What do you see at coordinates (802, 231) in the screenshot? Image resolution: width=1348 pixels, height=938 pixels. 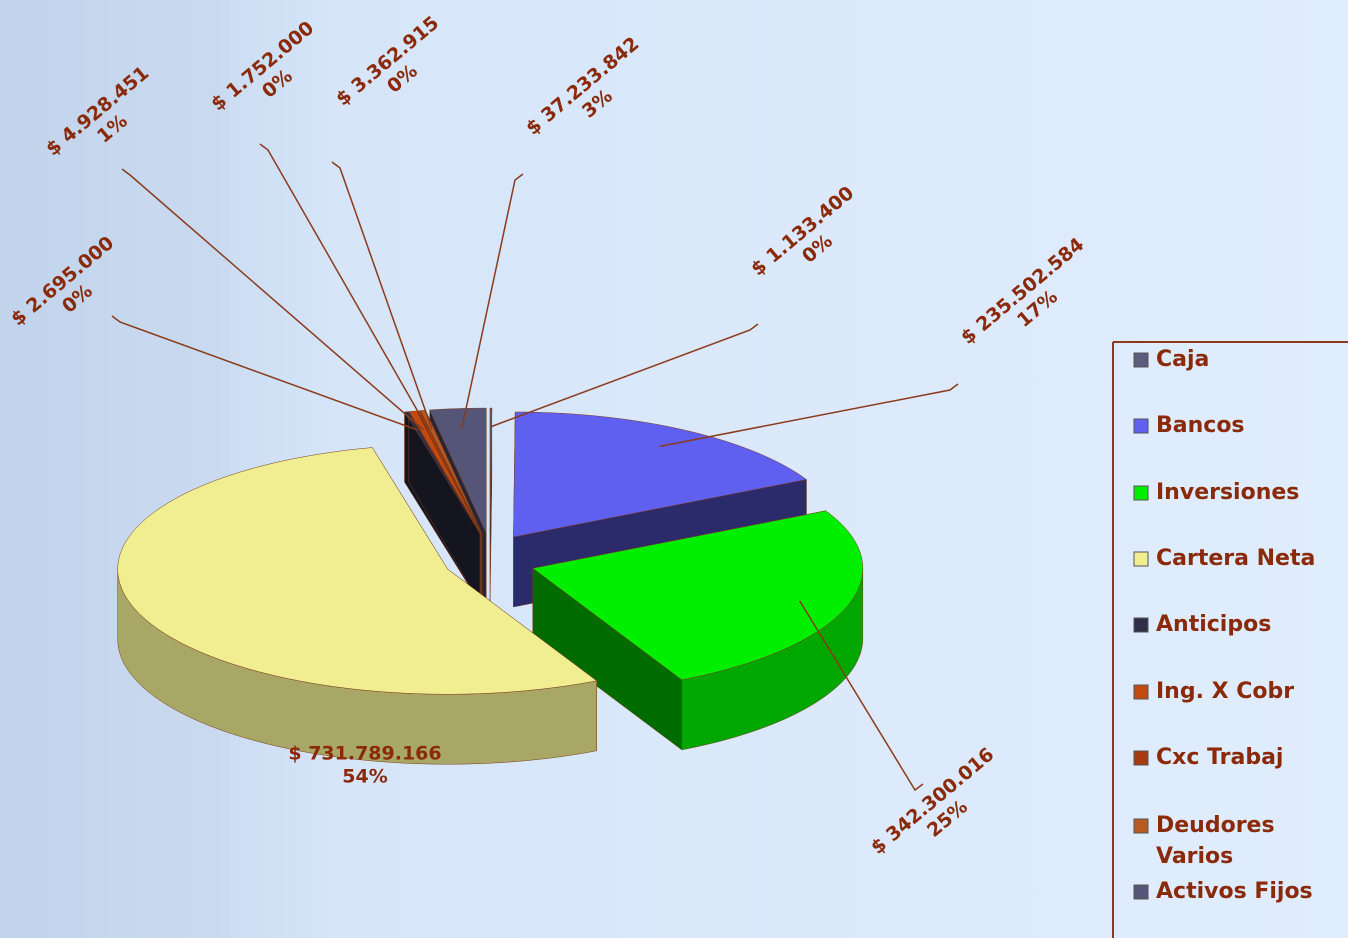 I see `value-label: $ 1.133.400` at bounding box center [802, 231].